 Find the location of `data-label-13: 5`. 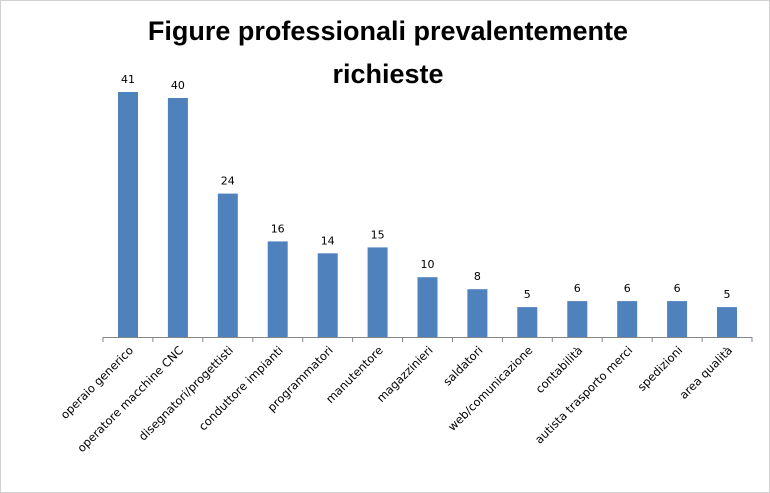

data-label-13: 5 is located at coordinates (727, 294).